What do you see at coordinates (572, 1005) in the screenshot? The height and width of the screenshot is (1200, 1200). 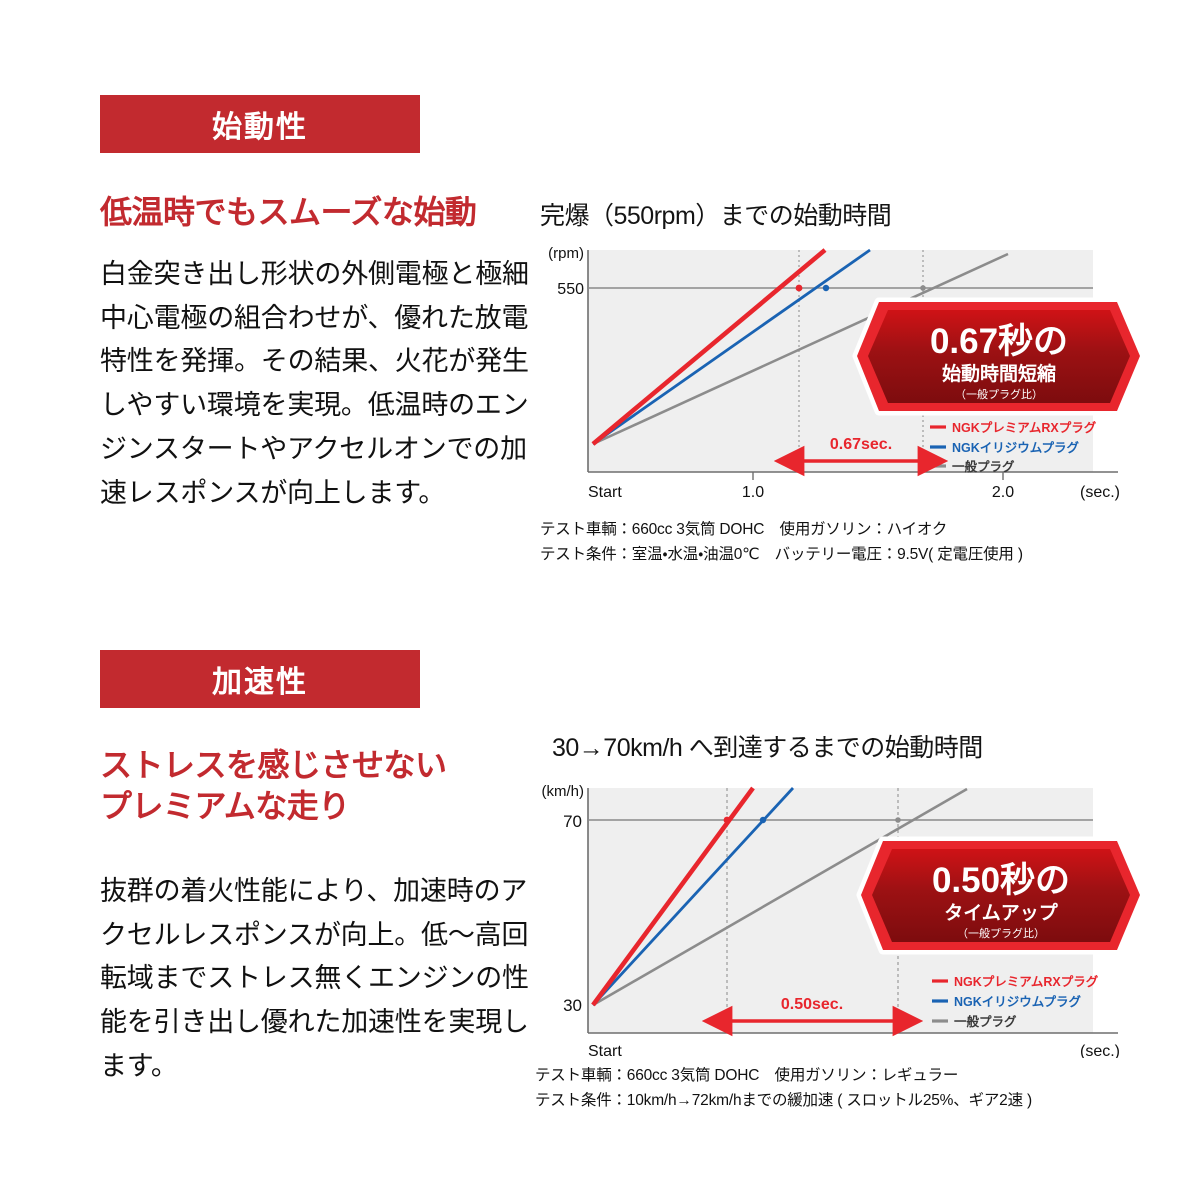 I see `y-tick-label-30: 30` at bounding box center [572, 1005].